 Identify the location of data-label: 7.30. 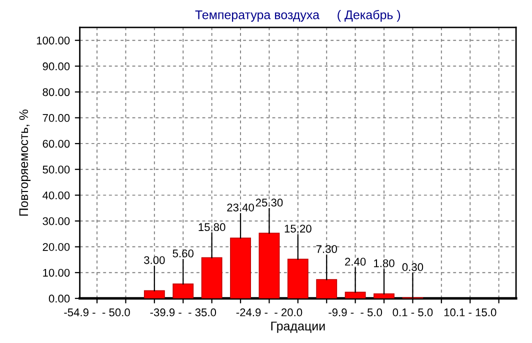
(326, 249).